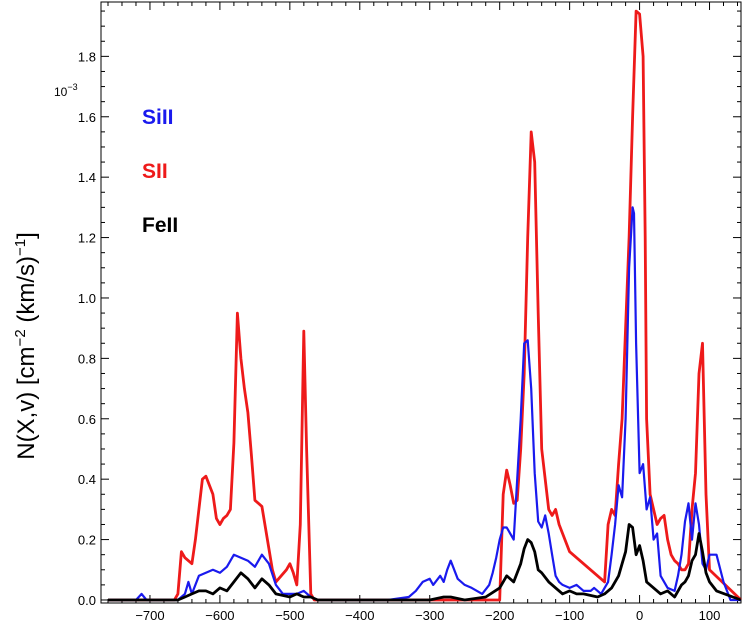  Describe the element at coordinates (219, 615) in the screenshot. I see `x-tick-label: −600` at that location.